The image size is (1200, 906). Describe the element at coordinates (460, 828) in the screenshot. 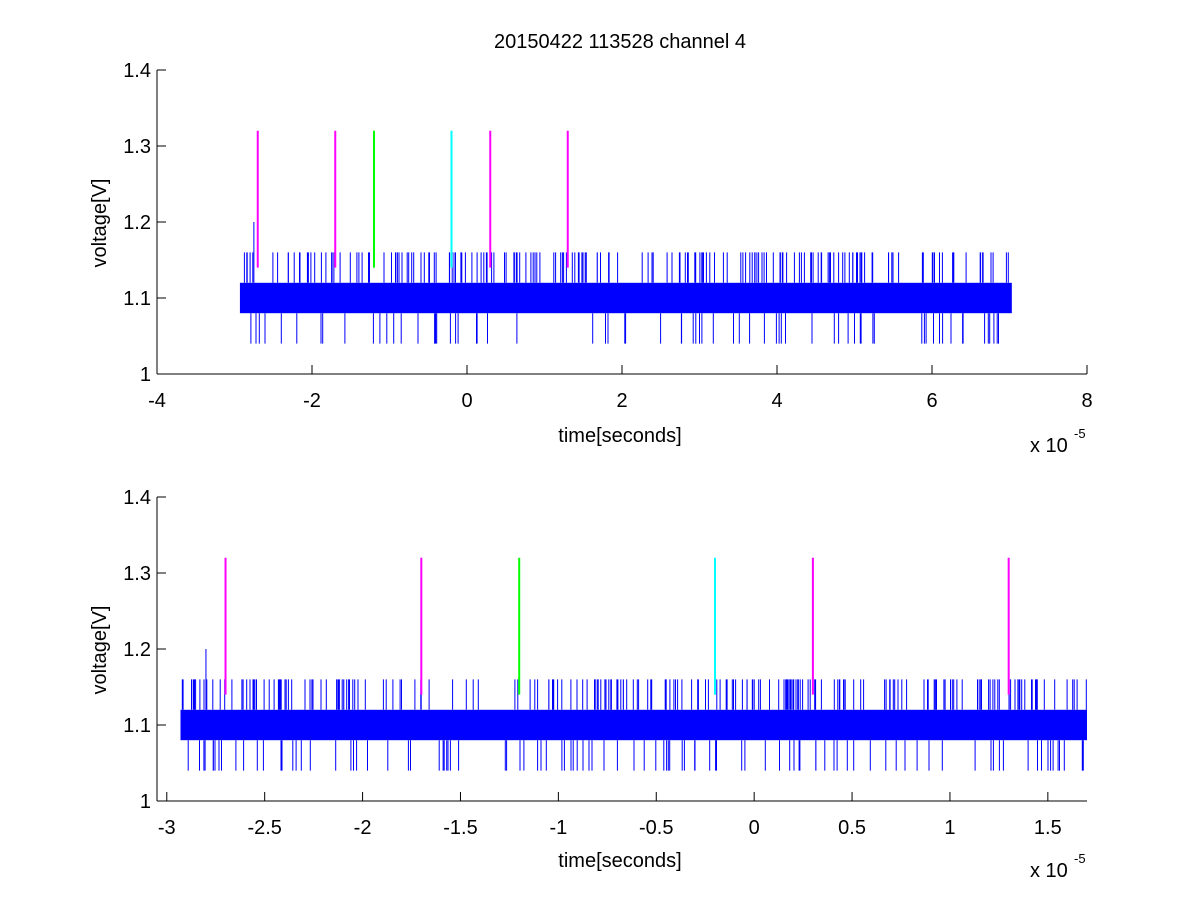

I see `x-tick-label: -1.5` at that location.